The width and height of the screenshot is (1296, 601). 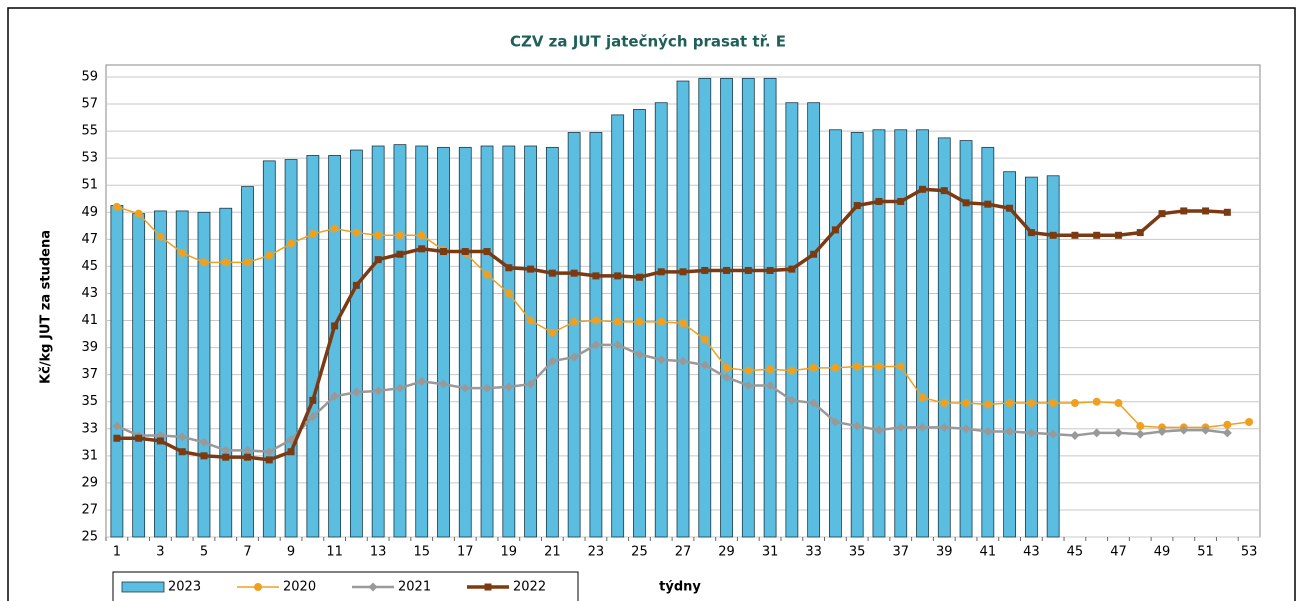 What do you see at coordinates (184, 587) in the screenshot?
I see `legend-label: 2023` at bounding box center [184, 587].